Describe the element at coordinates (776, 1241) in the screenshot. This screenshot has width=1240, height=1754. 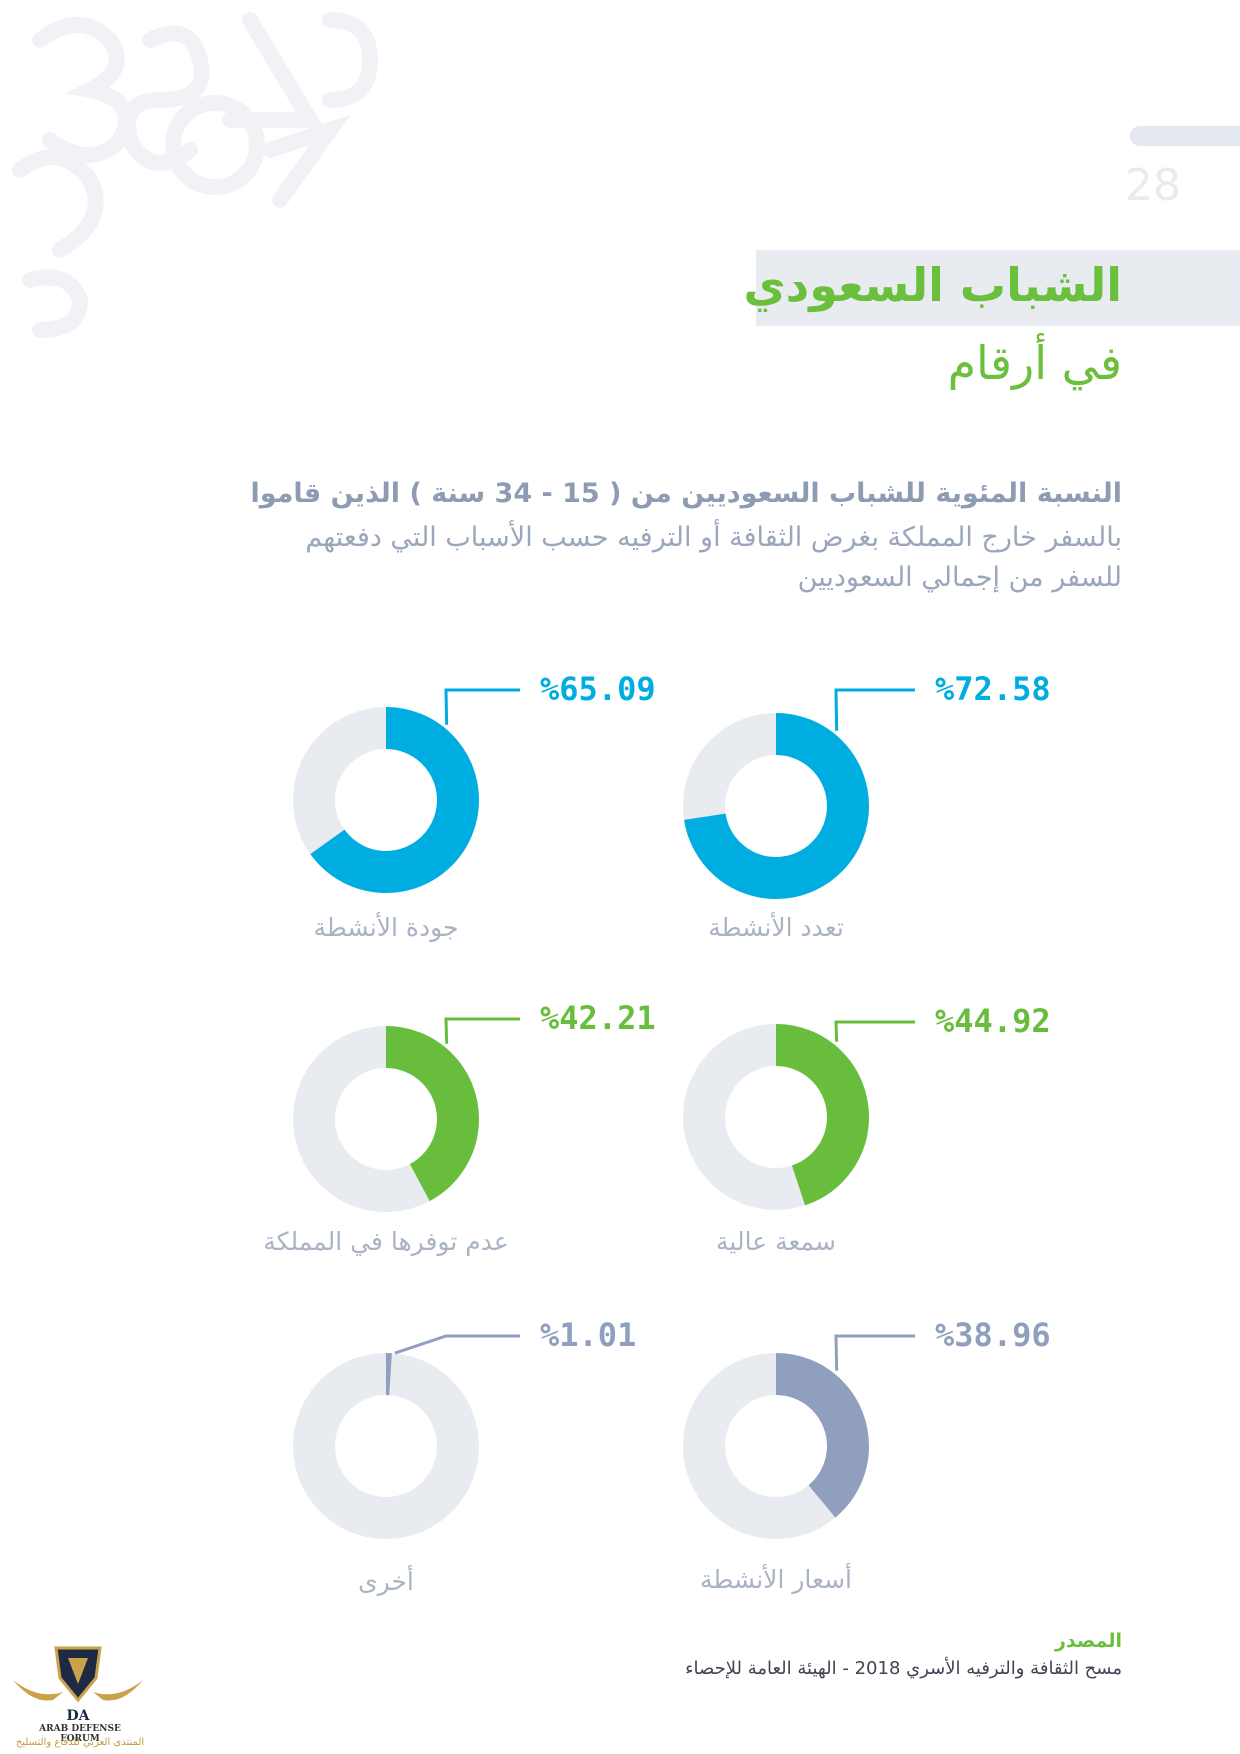
I see `chart-category-label: سمعة عالية` at that location.